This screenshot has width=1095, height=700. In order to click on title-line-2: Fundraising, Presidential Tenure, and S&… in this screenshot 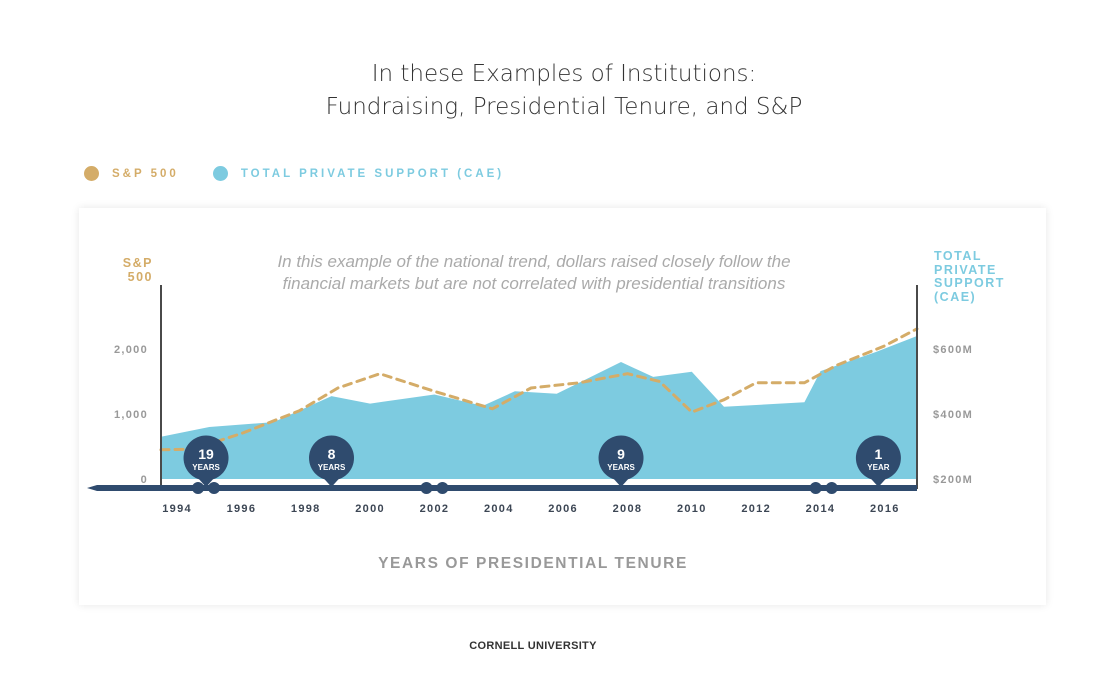, I will do `click(564, 107)`.